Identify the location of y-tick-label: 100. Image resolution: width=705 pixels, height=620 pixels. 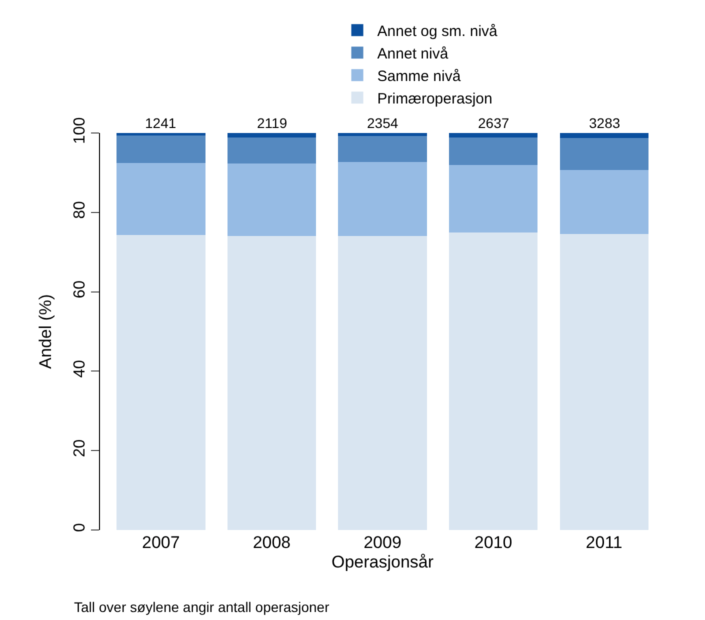
(80, 130).